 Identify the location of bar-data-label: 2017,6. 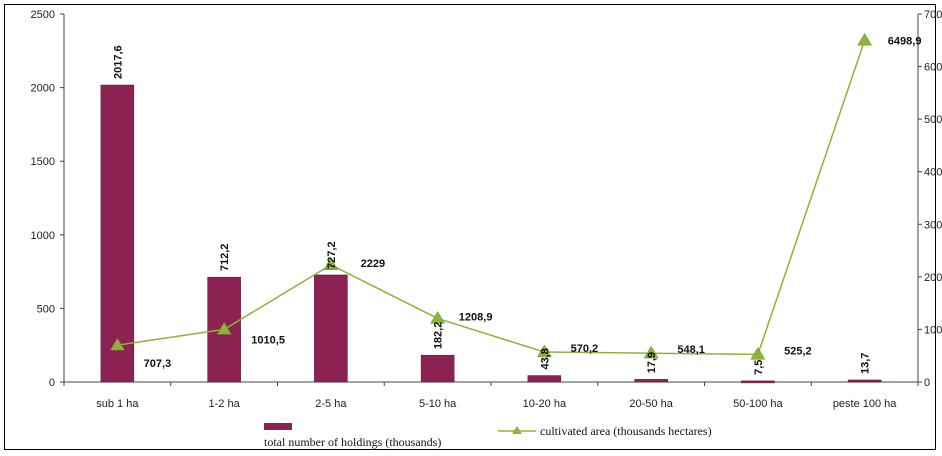
(118, 62).